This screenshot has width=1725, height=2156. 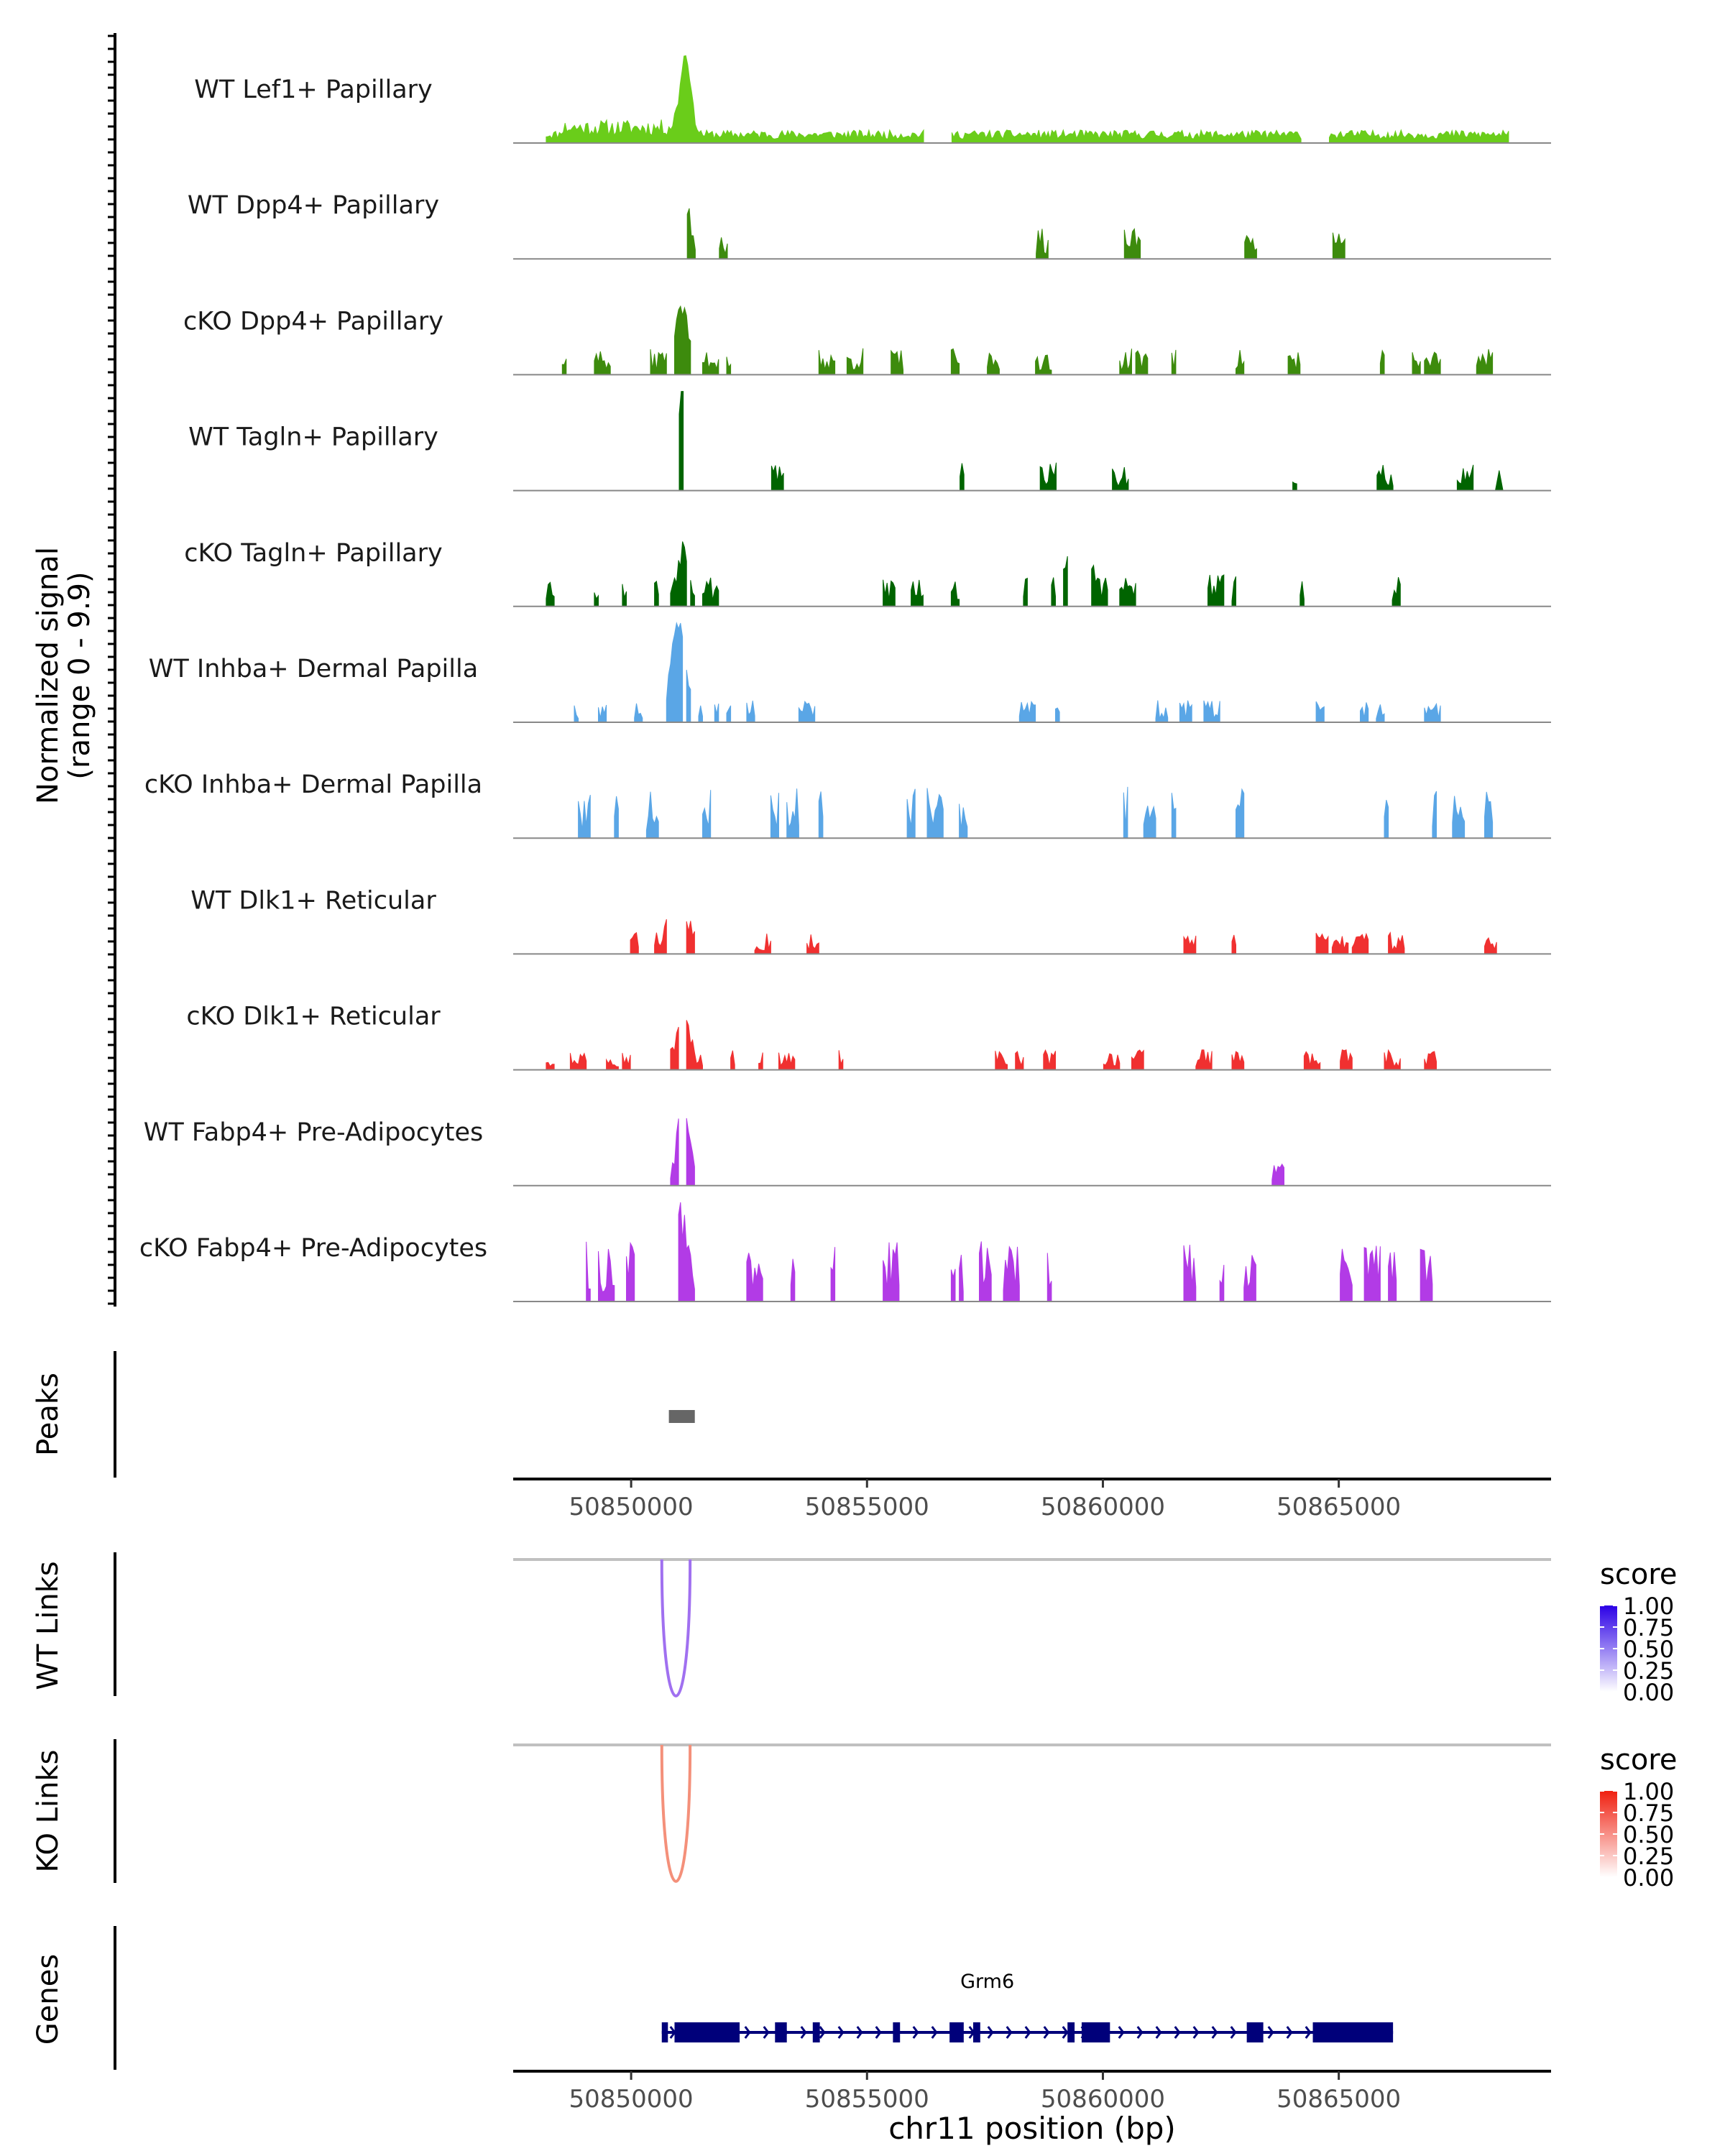 What do you see at coordinates (313, 1017) in the screenshot?
I see `track-label: cKO Dlk1+ Reticular` at bounding box center [313, 1017].